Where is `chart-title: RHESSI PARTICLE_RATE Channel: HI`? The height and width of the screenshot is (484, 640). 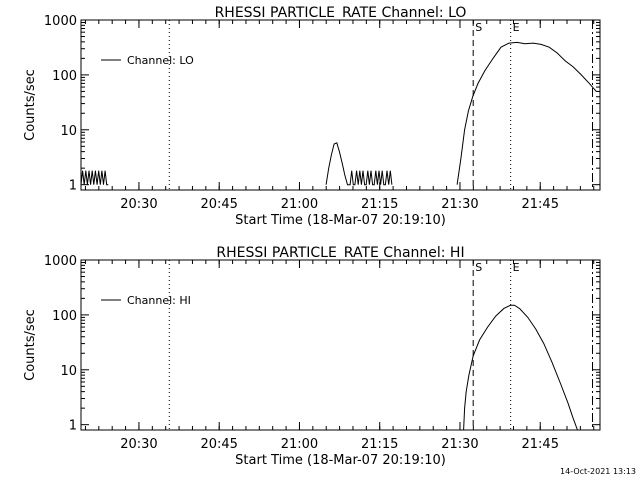
chart-title: RHESSI PARTICLE_RATE Channel: HI is located at coordinates (340, 253).